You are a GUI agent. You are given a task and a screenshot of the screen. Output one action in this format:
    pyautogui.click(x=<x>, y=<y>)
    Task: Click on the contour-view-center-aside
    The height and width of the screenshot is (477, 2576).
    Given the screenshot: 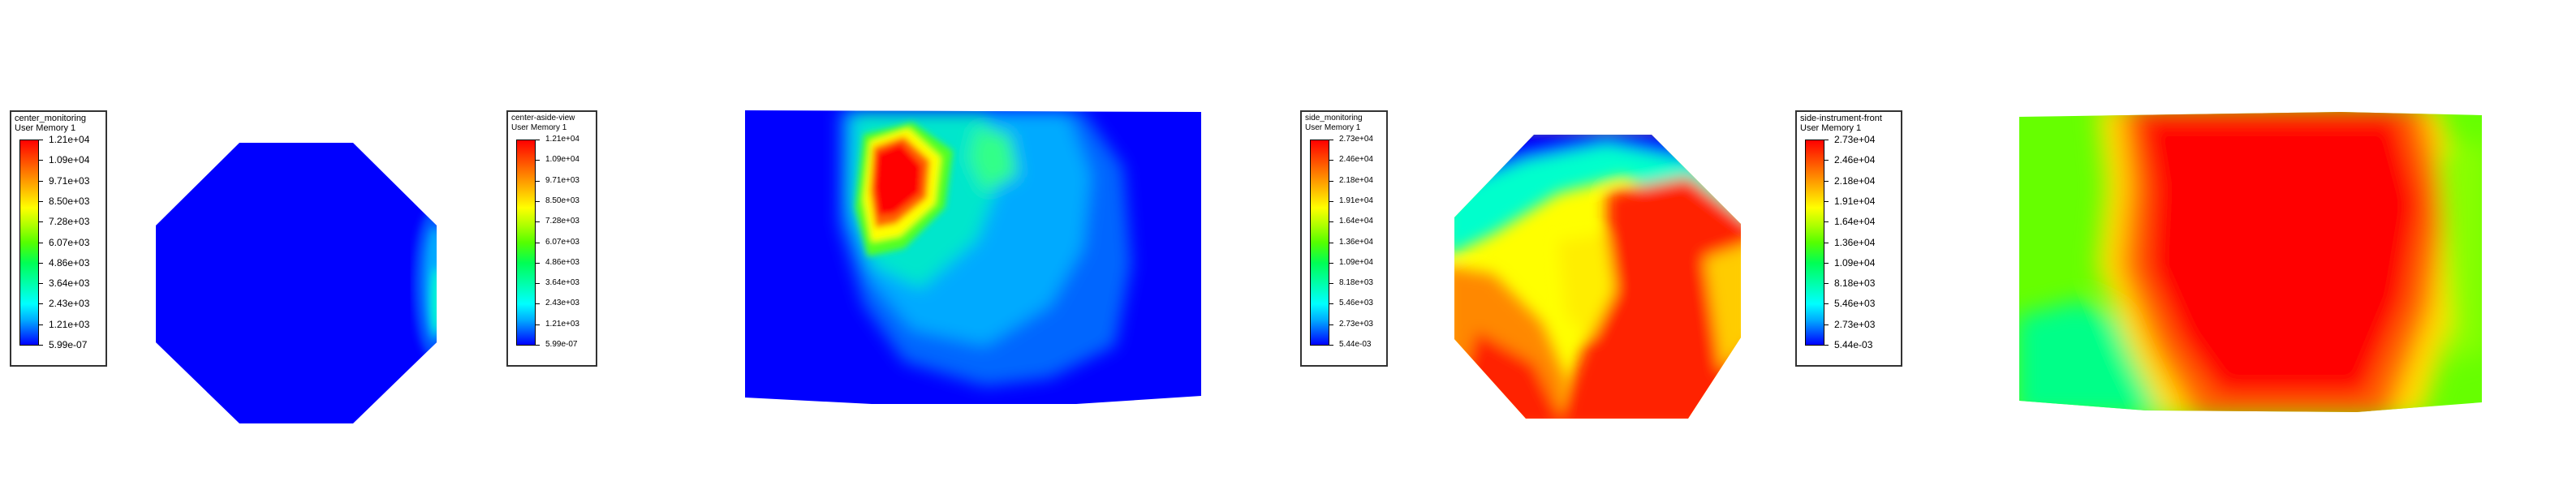 What is the action you would take?
    pyautogui.click(x=973, y=257)
    